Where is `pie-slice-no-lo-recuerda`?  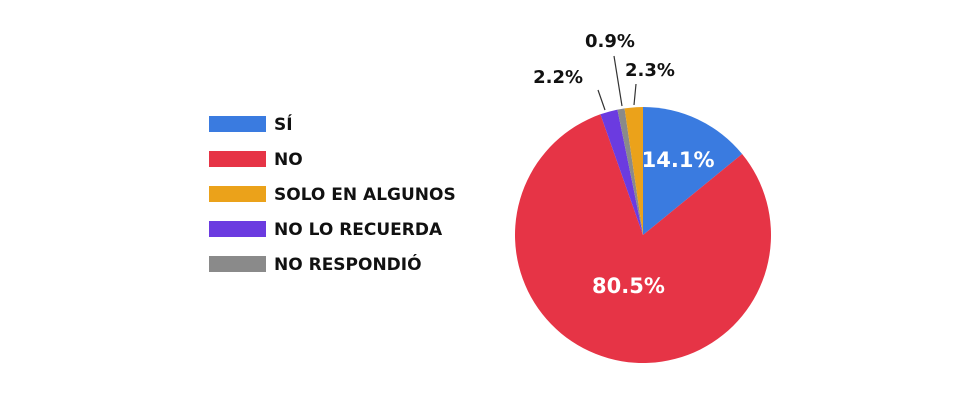 pie-slice-no-lo-recuerda is located at coordinates (621, 172).